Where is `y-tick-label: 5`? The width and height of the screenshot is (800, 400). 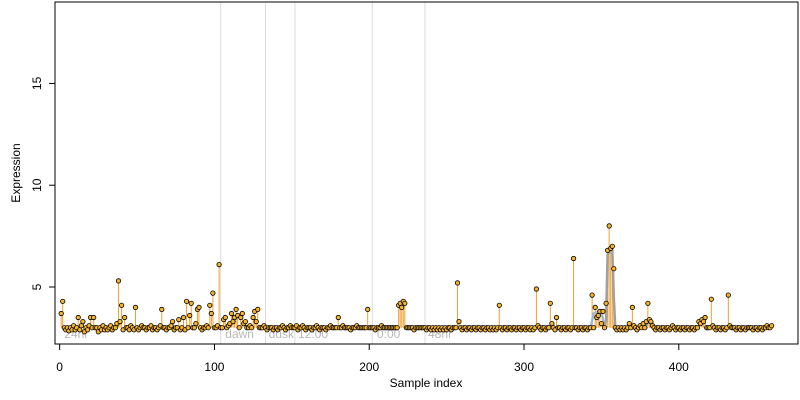 y-tick-label: 5 is located at coordinates (37, 286).